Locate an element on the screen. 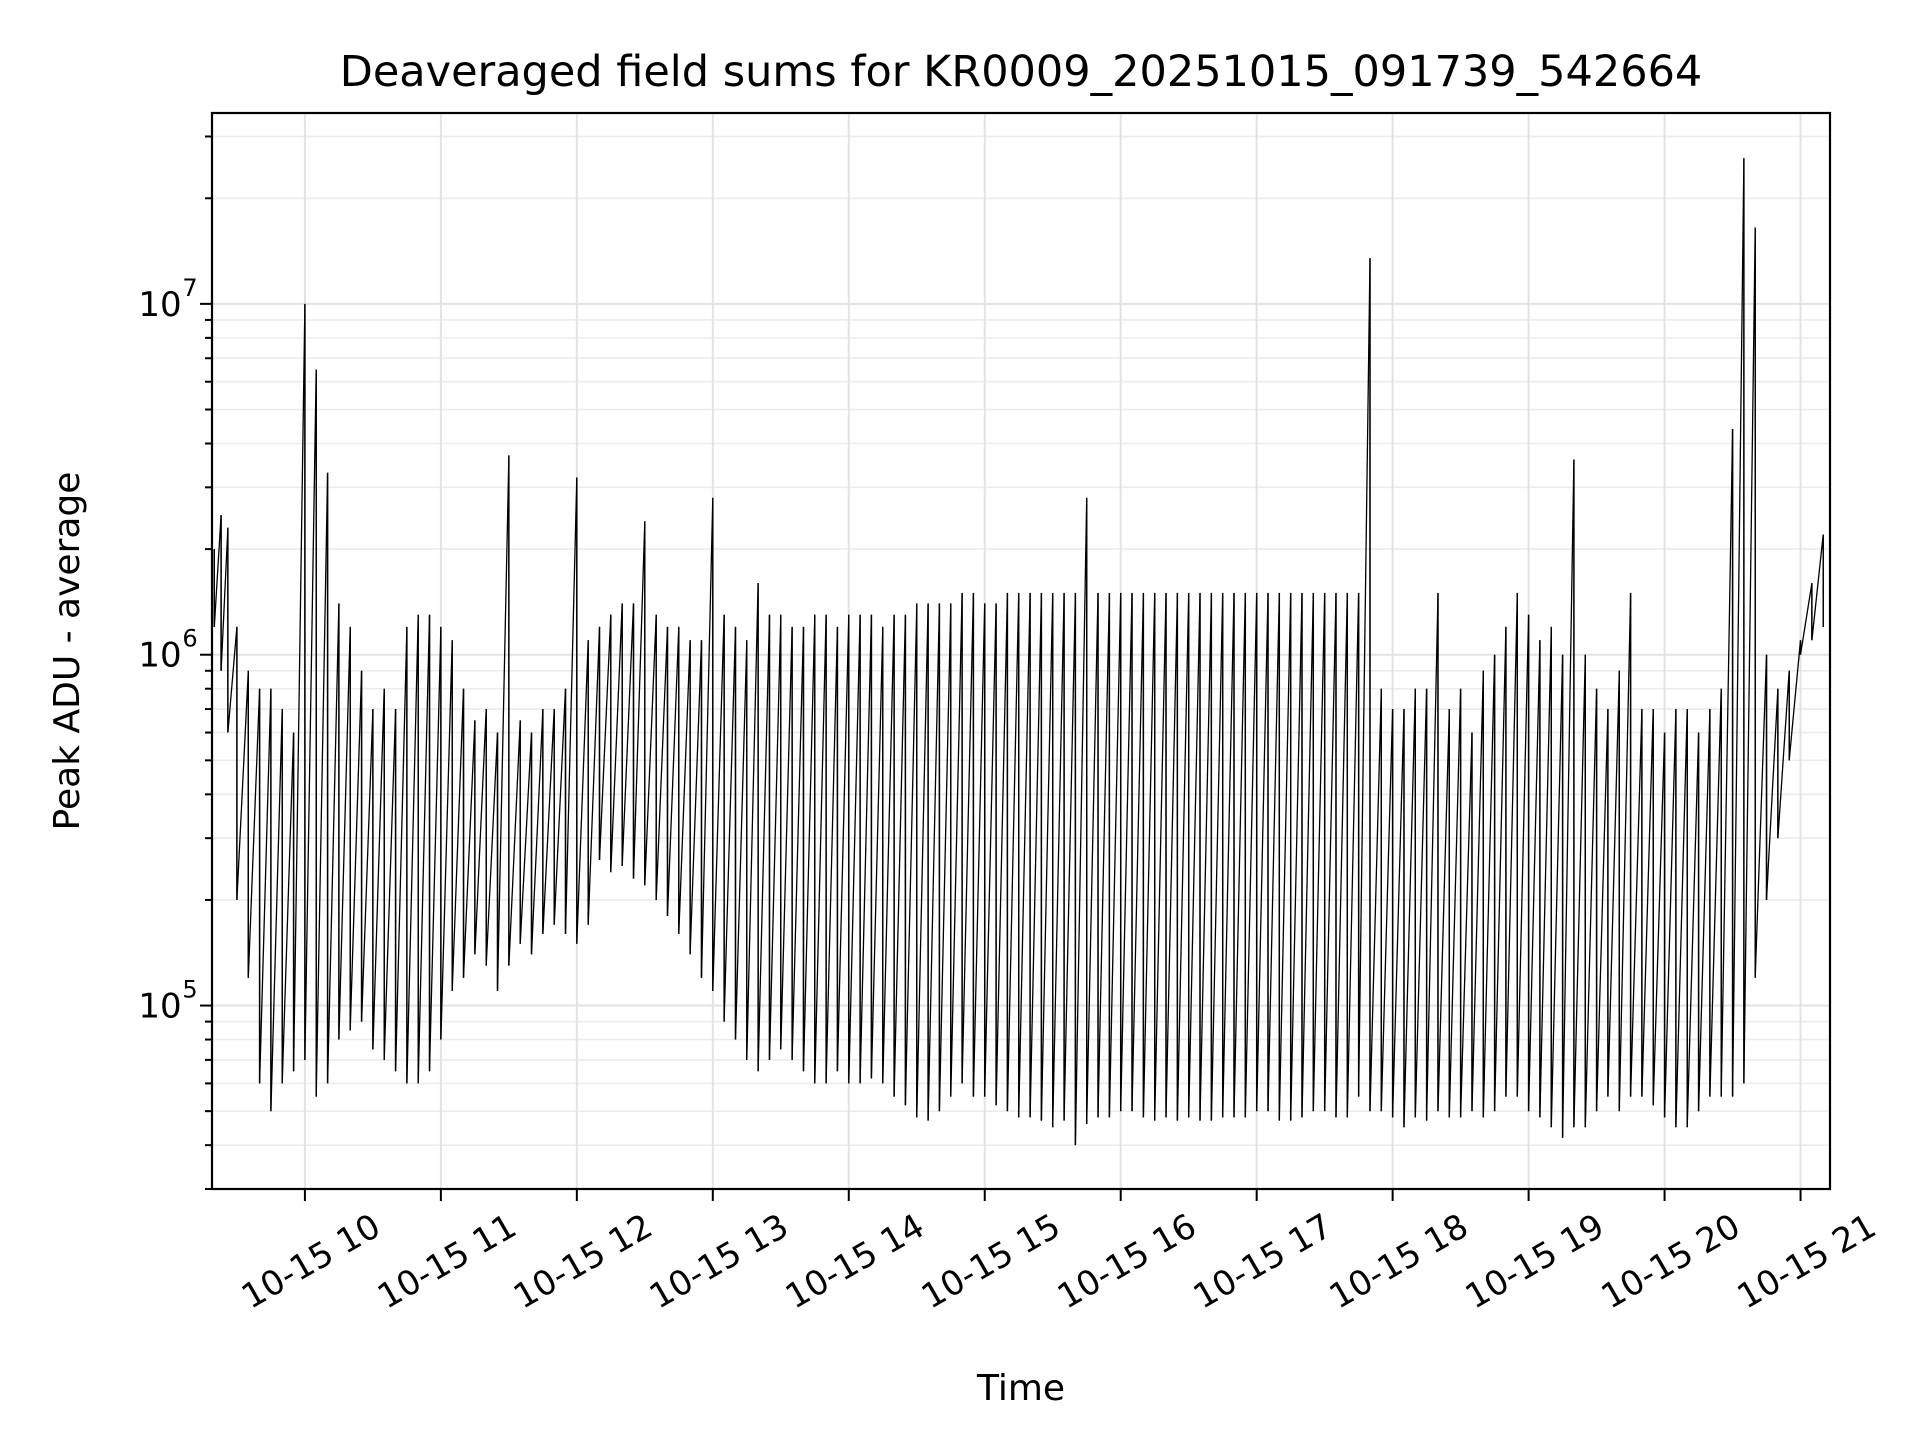 The width and height of the screenshot is (1920, 1440). y-tick-label-exponent: 6 is located at coordinates (189, 639).